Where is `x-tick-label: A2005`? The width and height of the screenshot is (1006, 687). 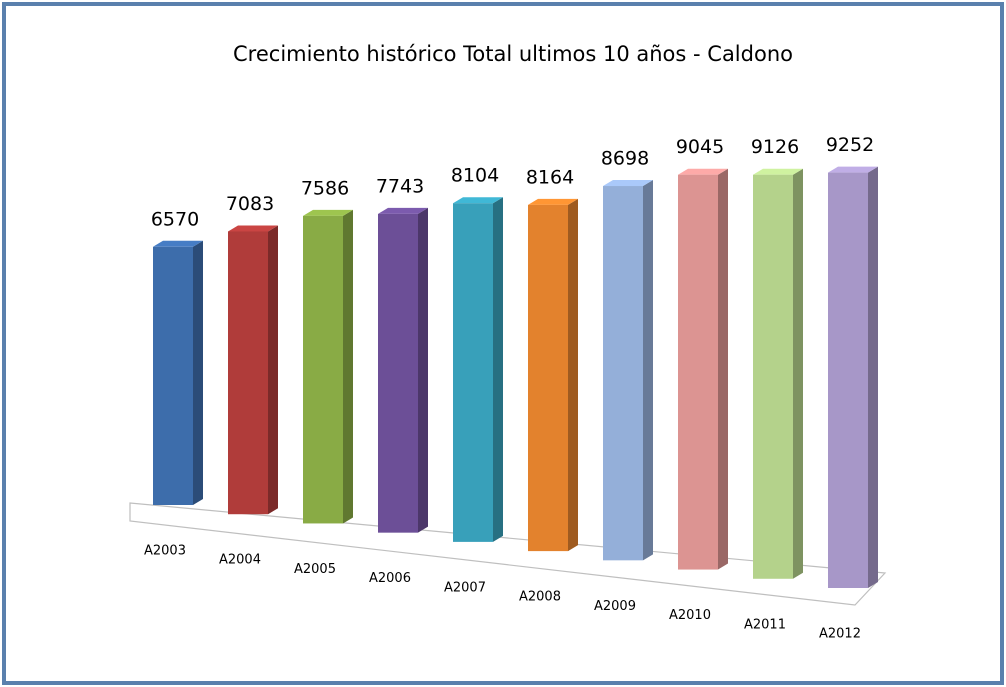
x-tick-label: A2005 is located at coordinates (315, 569).